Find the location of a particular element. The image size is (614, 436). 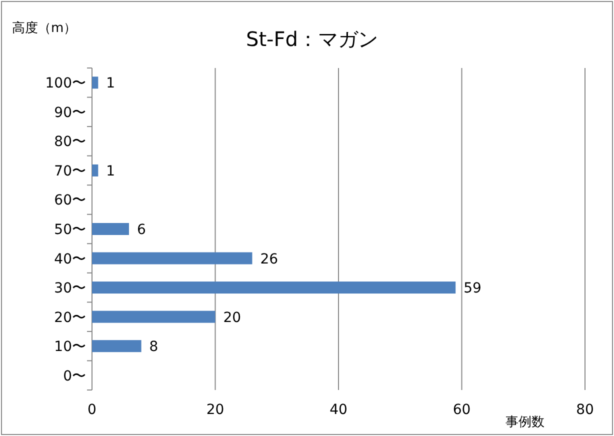

chart-title: St-Fd：マガン is located at coordinates (312, 39).